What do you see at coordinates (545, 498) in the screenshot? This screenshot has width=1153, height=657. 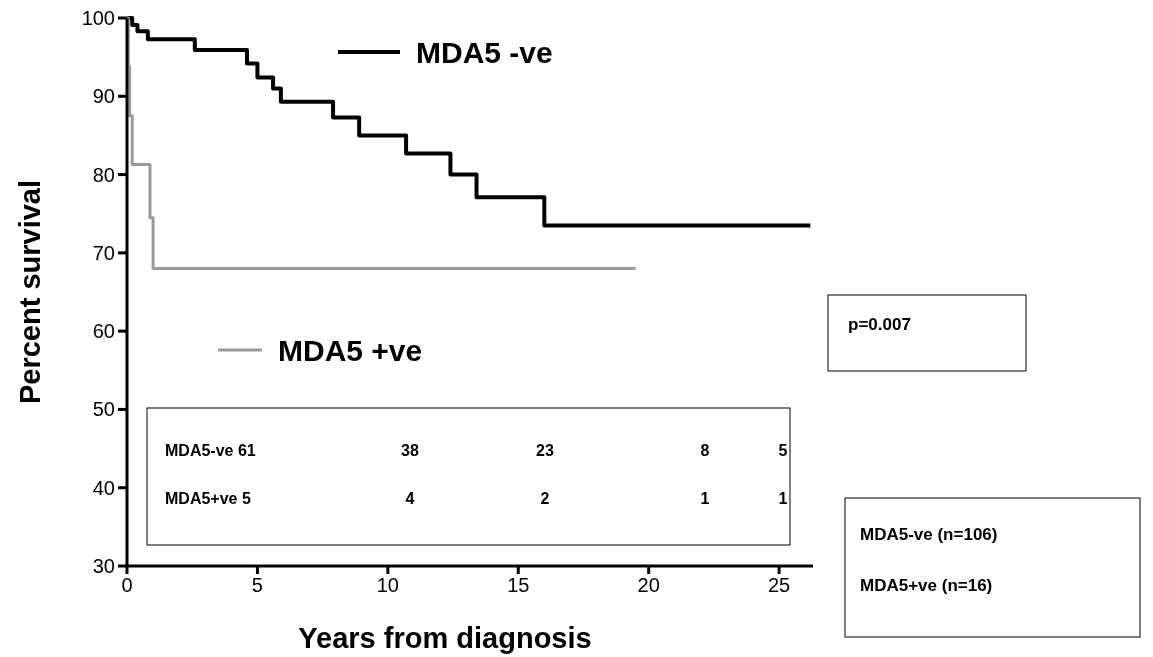 I see `annotation: 2` at bounding box center [545, 498].